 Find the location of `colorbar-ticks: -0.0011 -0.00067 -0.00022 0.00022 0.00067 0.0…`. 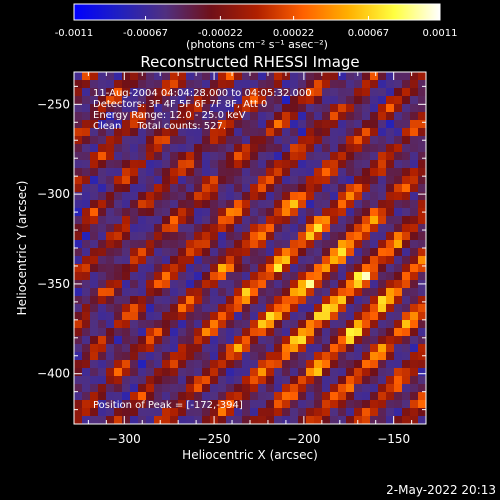

colorbar-ticks: -0.0011 -0.00067 -0.00022 0.00022 0.00067 0.0… is located at coordinates (256, 27).